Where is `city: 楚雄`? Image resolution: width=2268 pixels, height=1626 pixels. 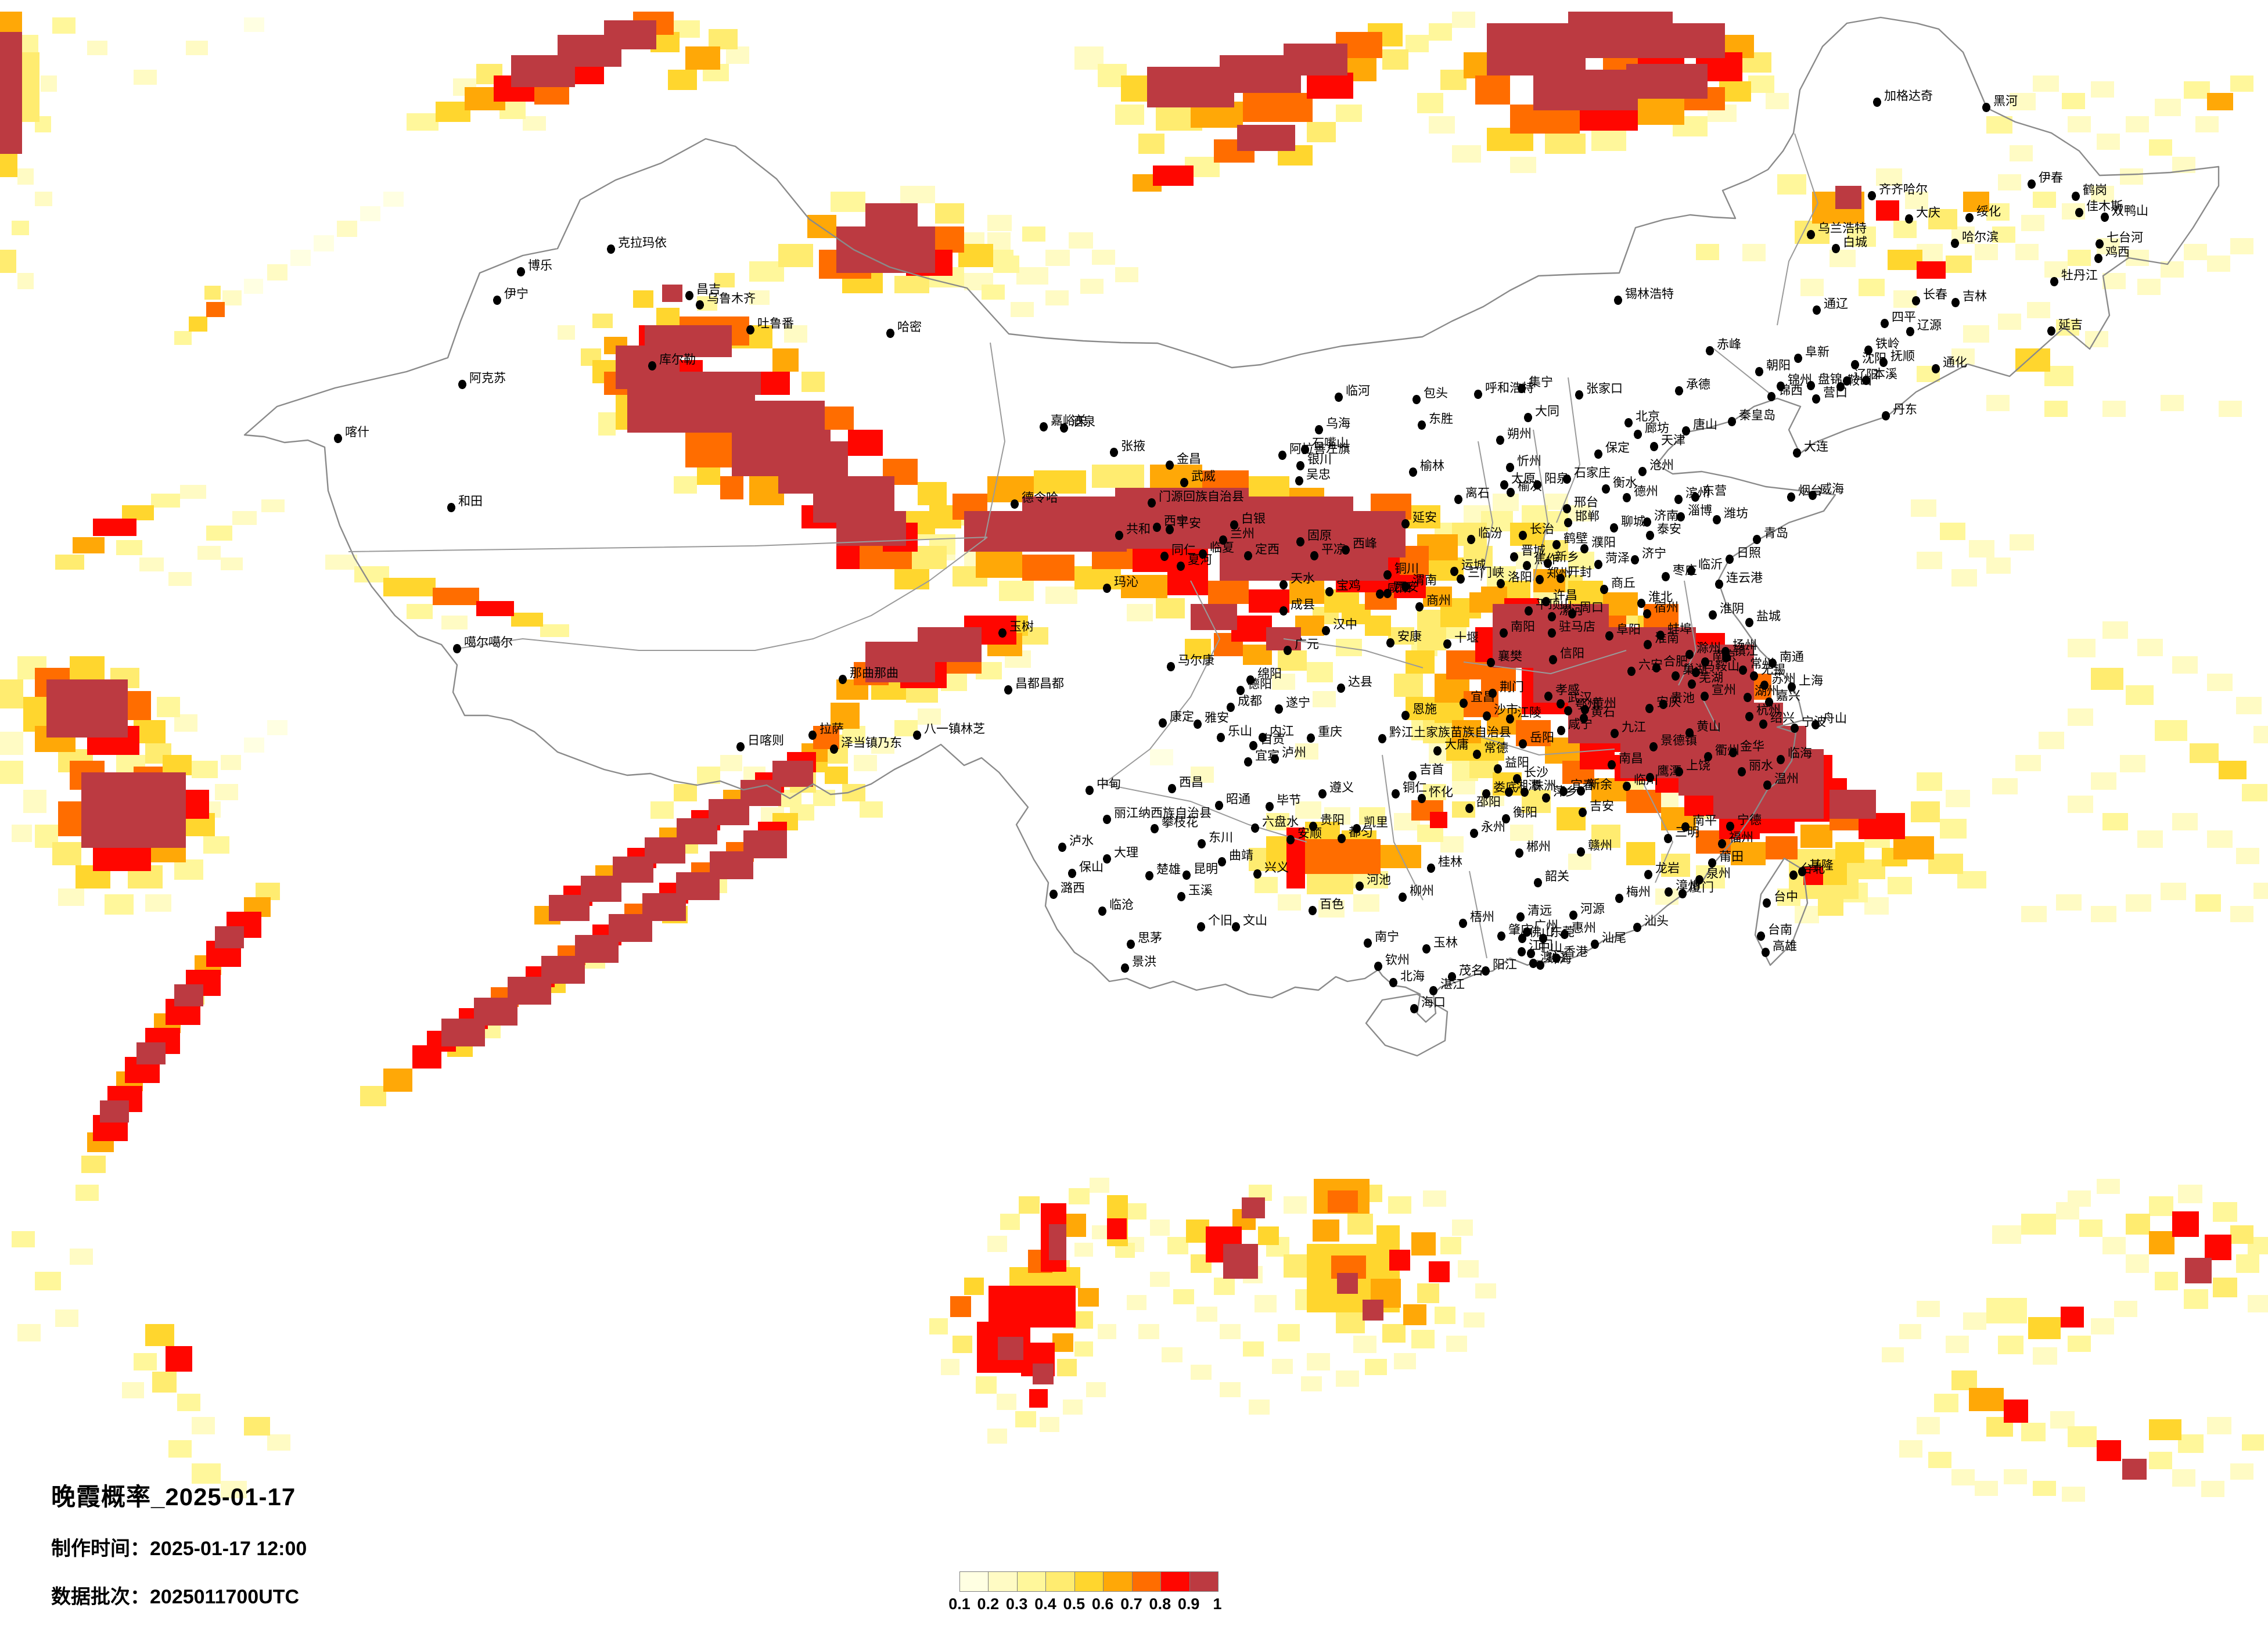 city: 楚雄 is located at coordinates (1163, 872).